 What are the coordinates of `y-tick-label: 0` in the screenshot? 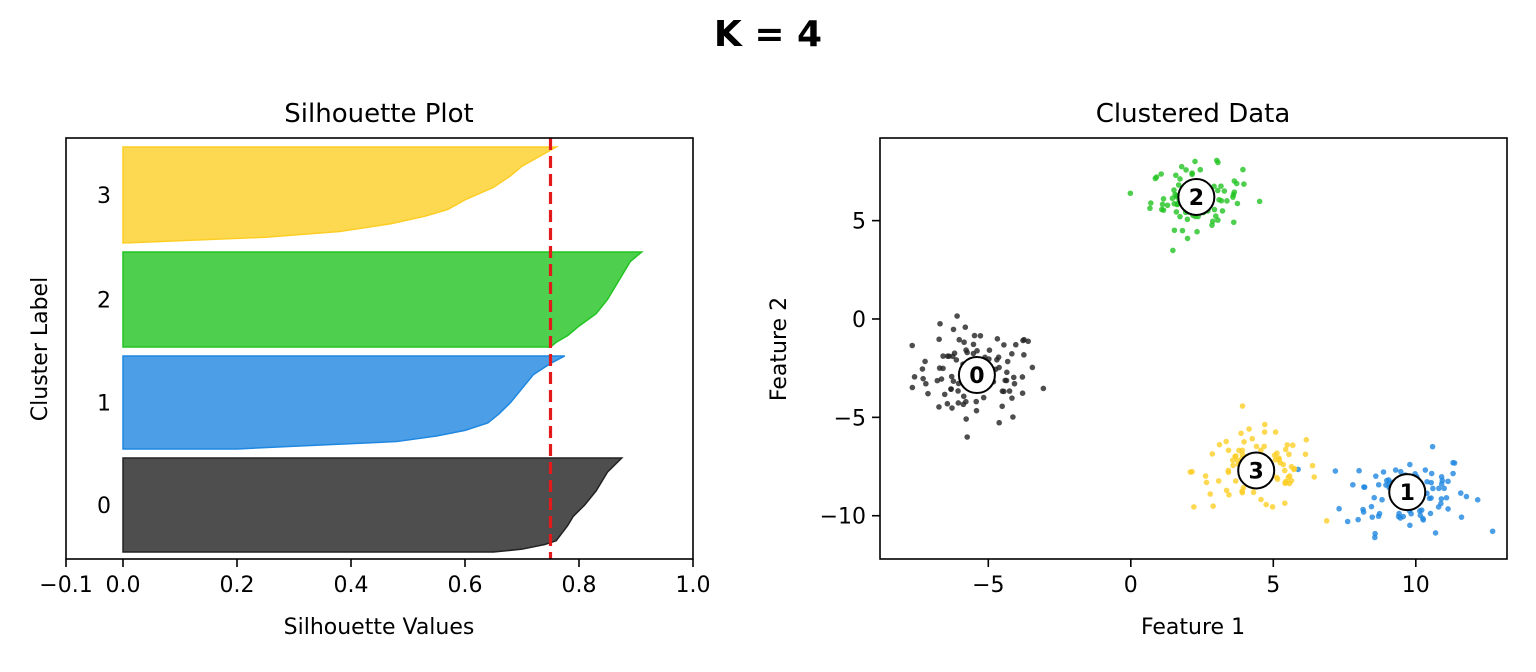 It's located at (859, 320).